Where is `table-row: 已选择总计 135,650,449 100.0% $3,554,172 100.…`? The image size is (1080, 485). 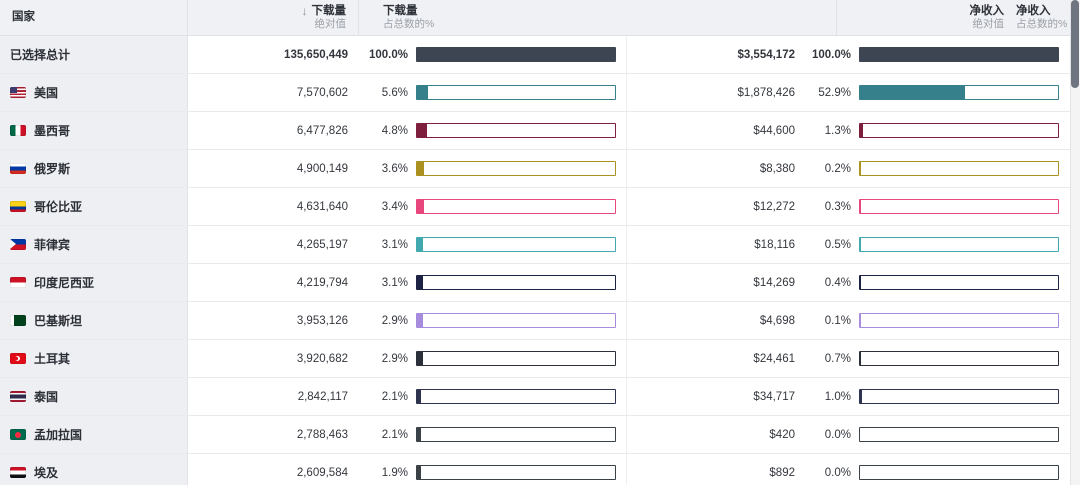
table-row: 已选择总计 135,650,449 100.0% $3,554,172 100.… is located at coordinates (540, 55).